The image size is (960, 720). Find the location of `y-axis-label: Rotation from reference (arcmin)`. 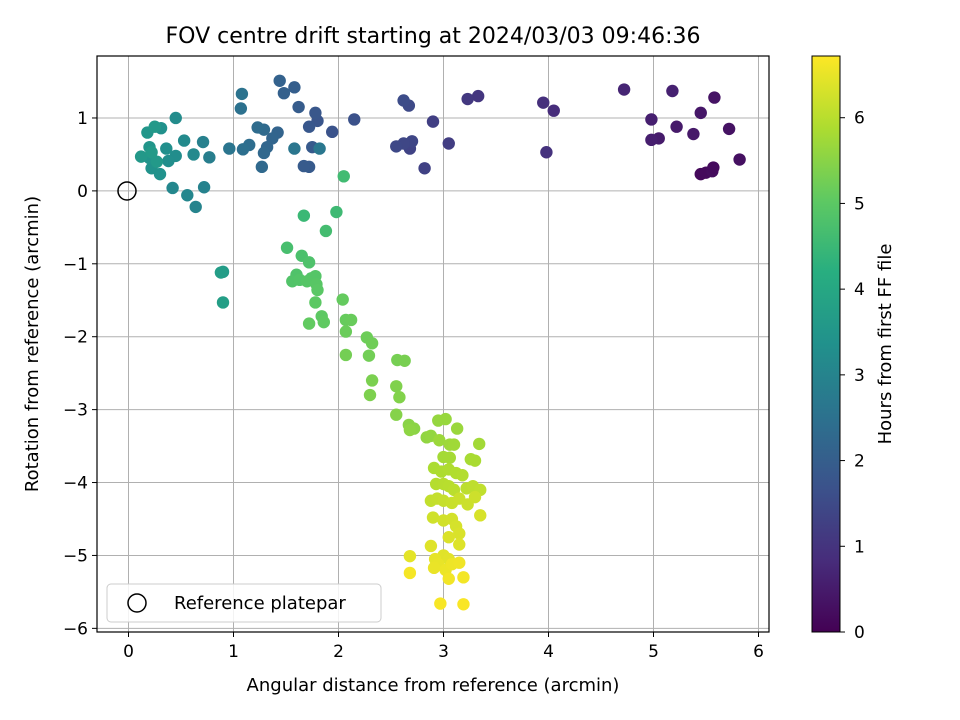

y-axis-label: Rotation from reference (arcmin) is located at coordinates (32, 344).